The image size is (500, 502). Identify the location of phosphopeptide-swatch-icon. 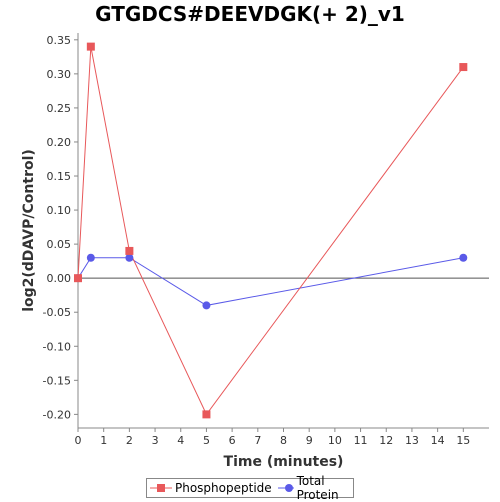
(161, 488).